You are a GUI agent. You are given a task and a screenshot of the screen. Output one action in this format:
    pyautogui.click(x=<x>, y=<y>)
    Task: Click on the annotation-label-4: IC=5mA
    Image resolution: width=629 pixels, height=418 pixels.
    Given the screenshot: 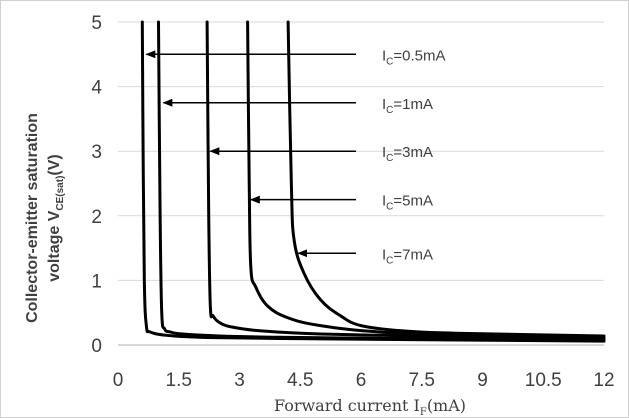 What is the action you would take?
    pyautogui.click(x=407, y=203)
    